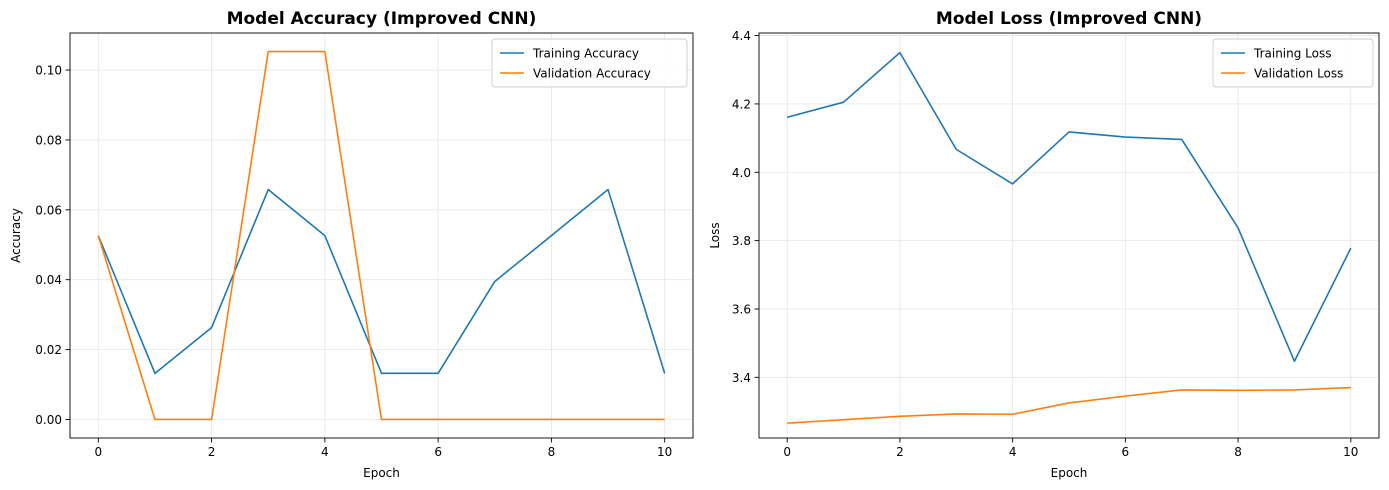 The image size is (1389, 490). I want to click on accuracy-x-tick-label: 2, so click(212, 452).